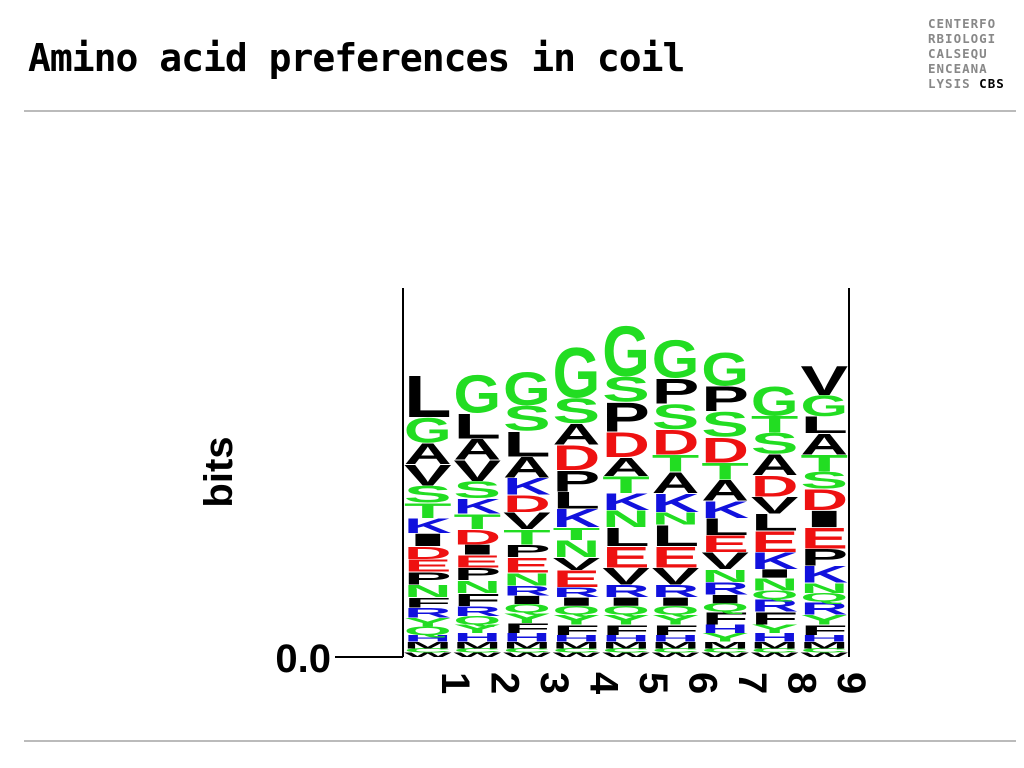  I want to click on y-tick-label: 0.0, so click(303, 659).